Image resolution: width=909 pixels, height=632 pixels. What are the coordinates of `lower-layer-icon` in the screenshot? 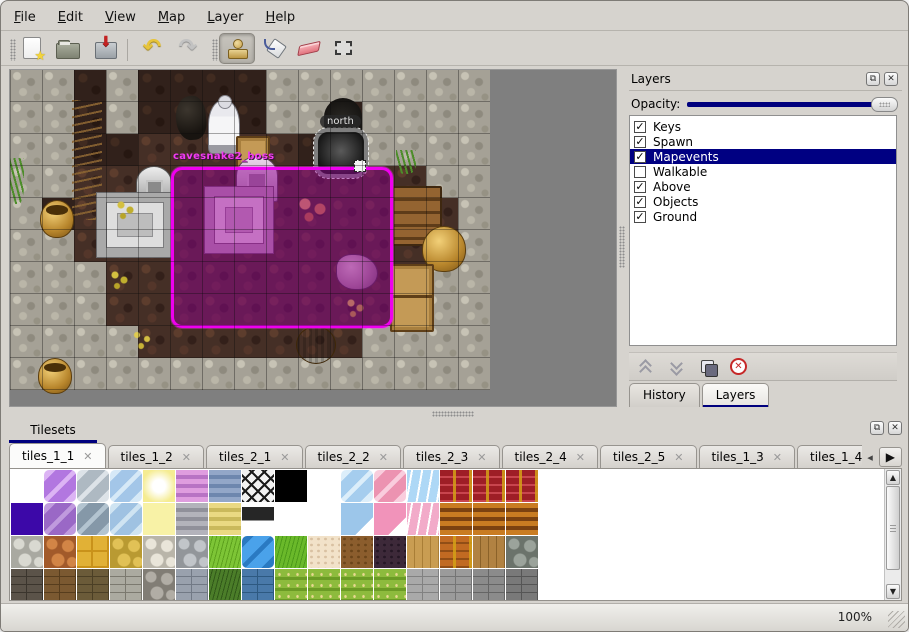 It's located at (677, 366).